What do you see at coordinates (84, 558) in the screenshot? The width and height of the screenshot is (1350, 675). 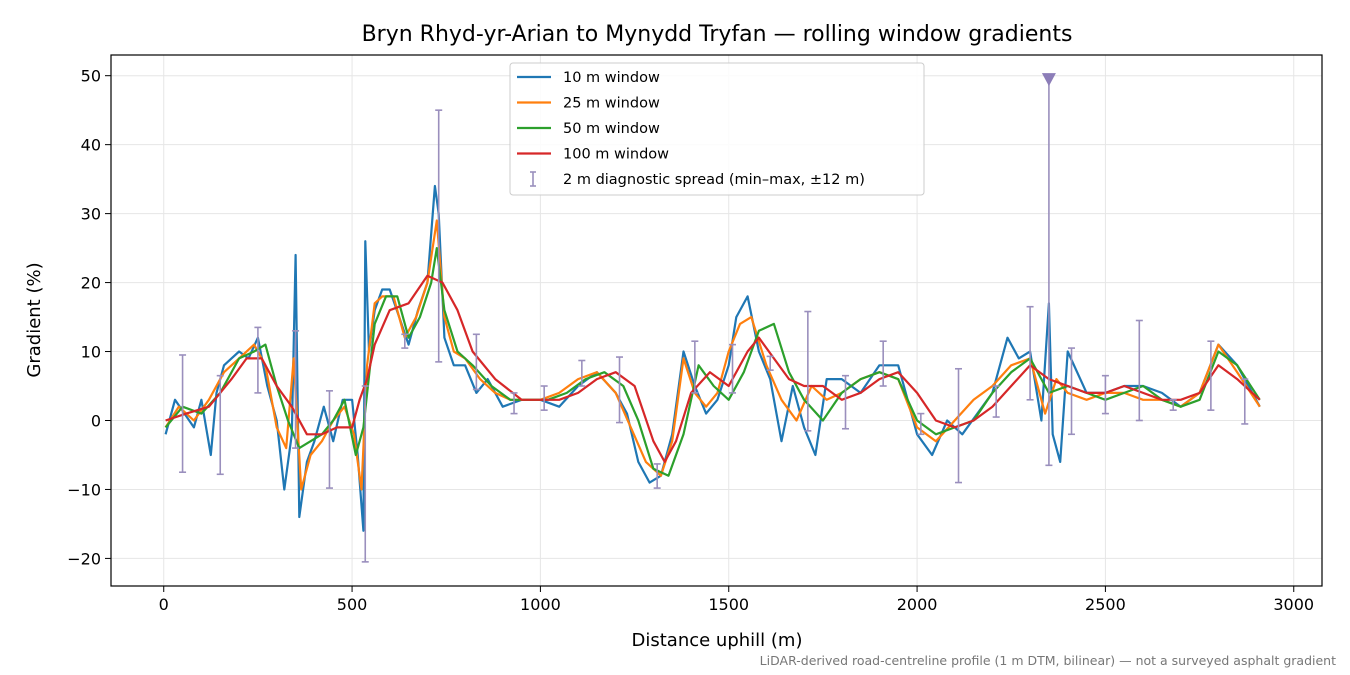 I see `y-tick-label: −20` at bounding box center [84, 558].